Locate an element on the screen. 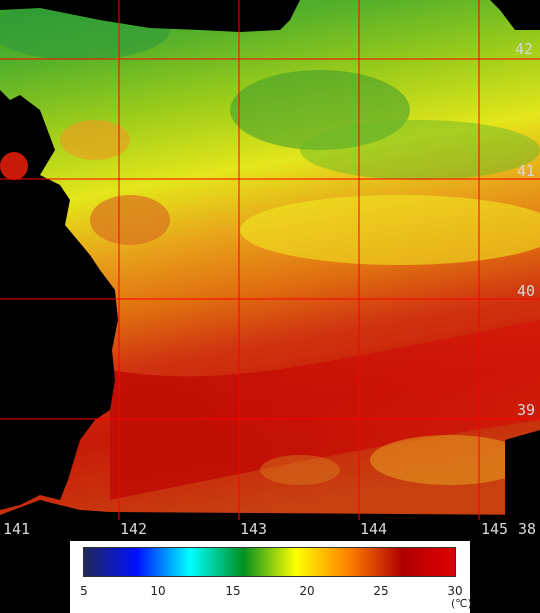 Image resolution: width=540 pixels, height=613 pixels. land-peninsula is located at coordinates (14, 166).